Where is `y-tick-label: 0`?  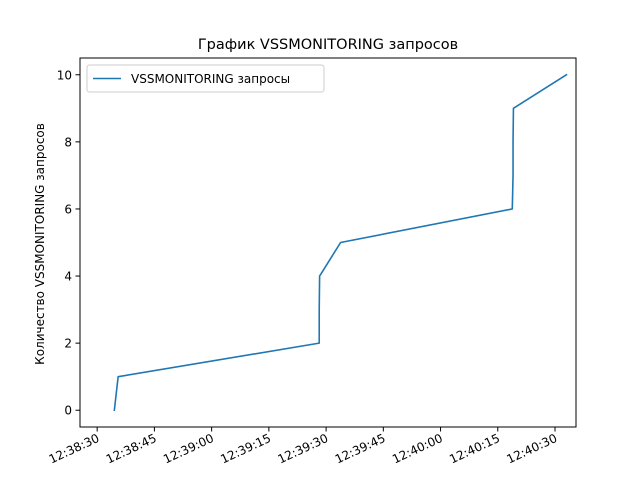 y-tick-label: 0 is located at coordinates (68, 411).